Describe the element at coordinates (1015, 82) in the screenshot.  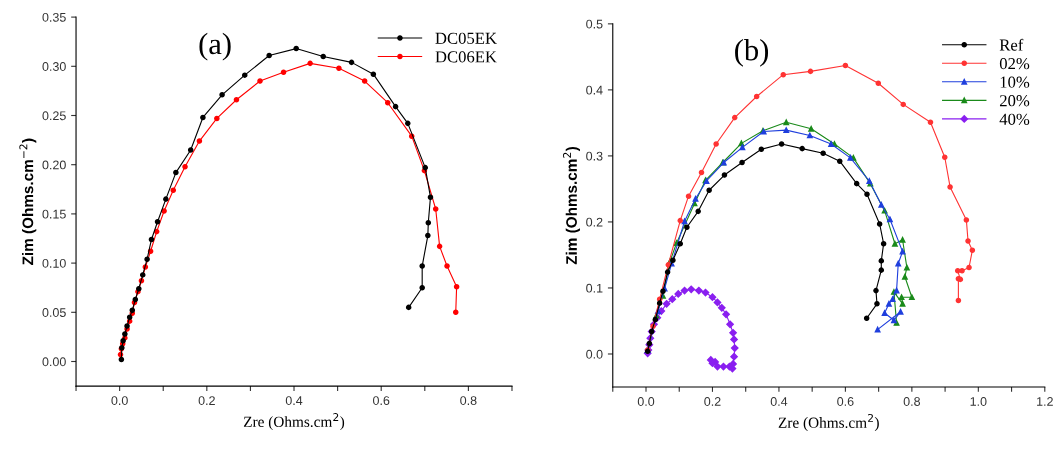
I see `legend-label: 10%` at that location.